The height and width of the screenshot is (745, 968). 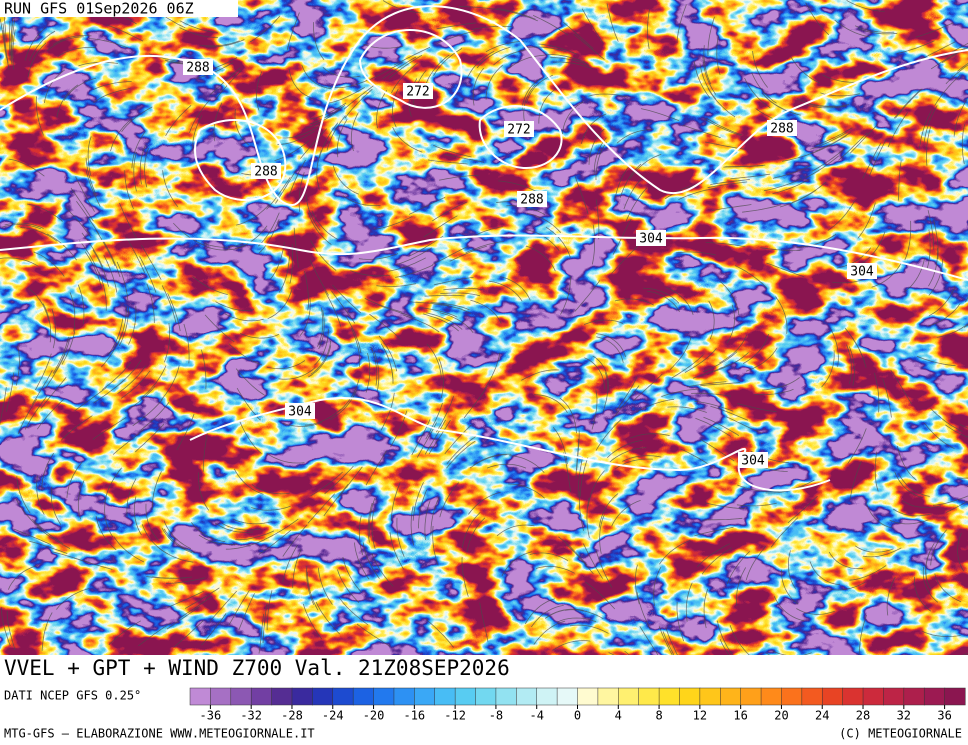 What do you see at coordinates (266, 171) in the screenshot?
I see `contour-label-bg` at bounding box center [266, 171].